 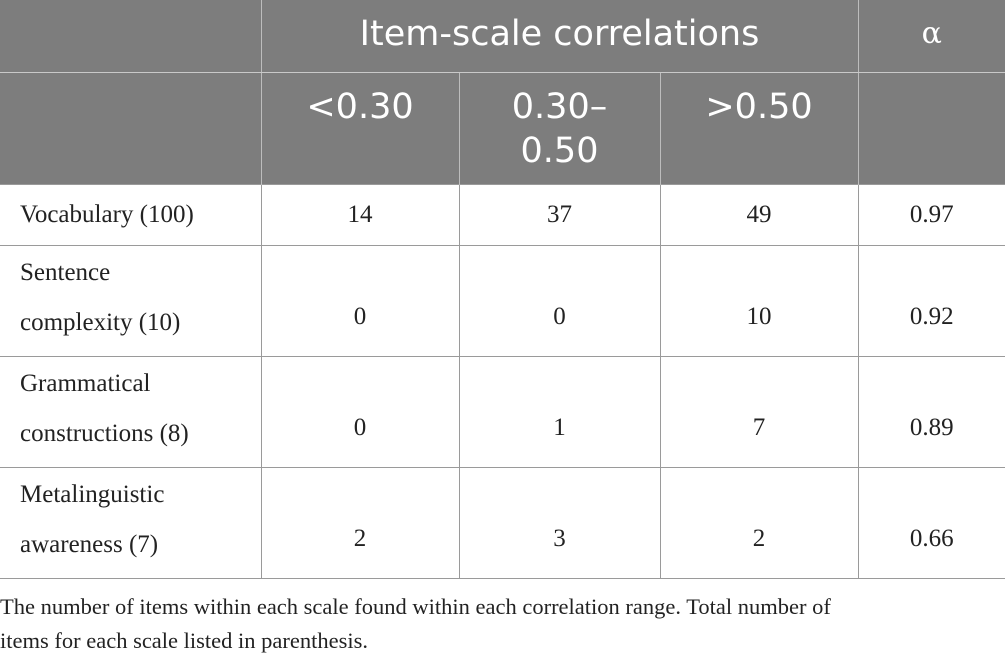 What do you see at coordinates (559, 411) in the screenshot?
I see `cell-mid: 1` at bounding box center [559, 411].